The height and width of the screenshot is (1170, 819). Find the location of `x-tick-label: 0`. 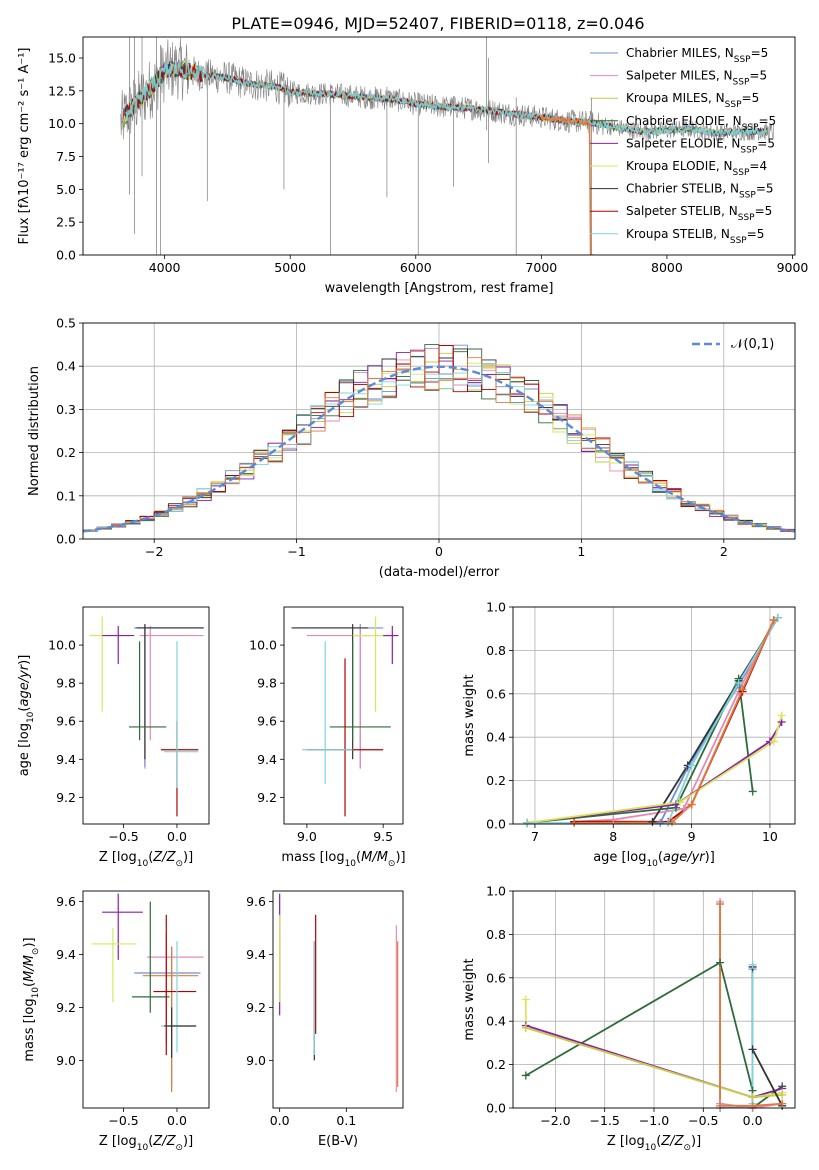

x-tick-label: 0 is located at coordinates (439, 551).